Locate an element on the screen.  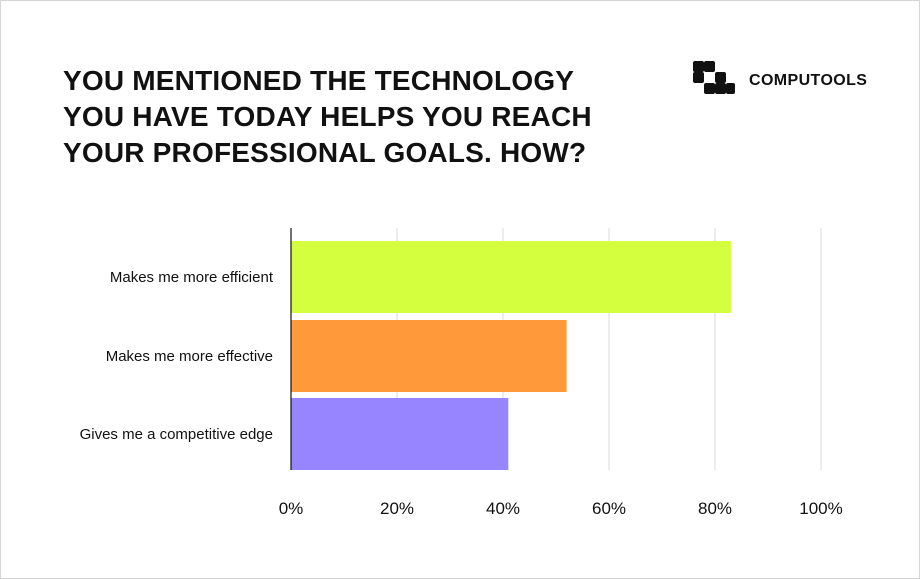
x-tick-label-20: 20% is located at coordinates (397, 508).